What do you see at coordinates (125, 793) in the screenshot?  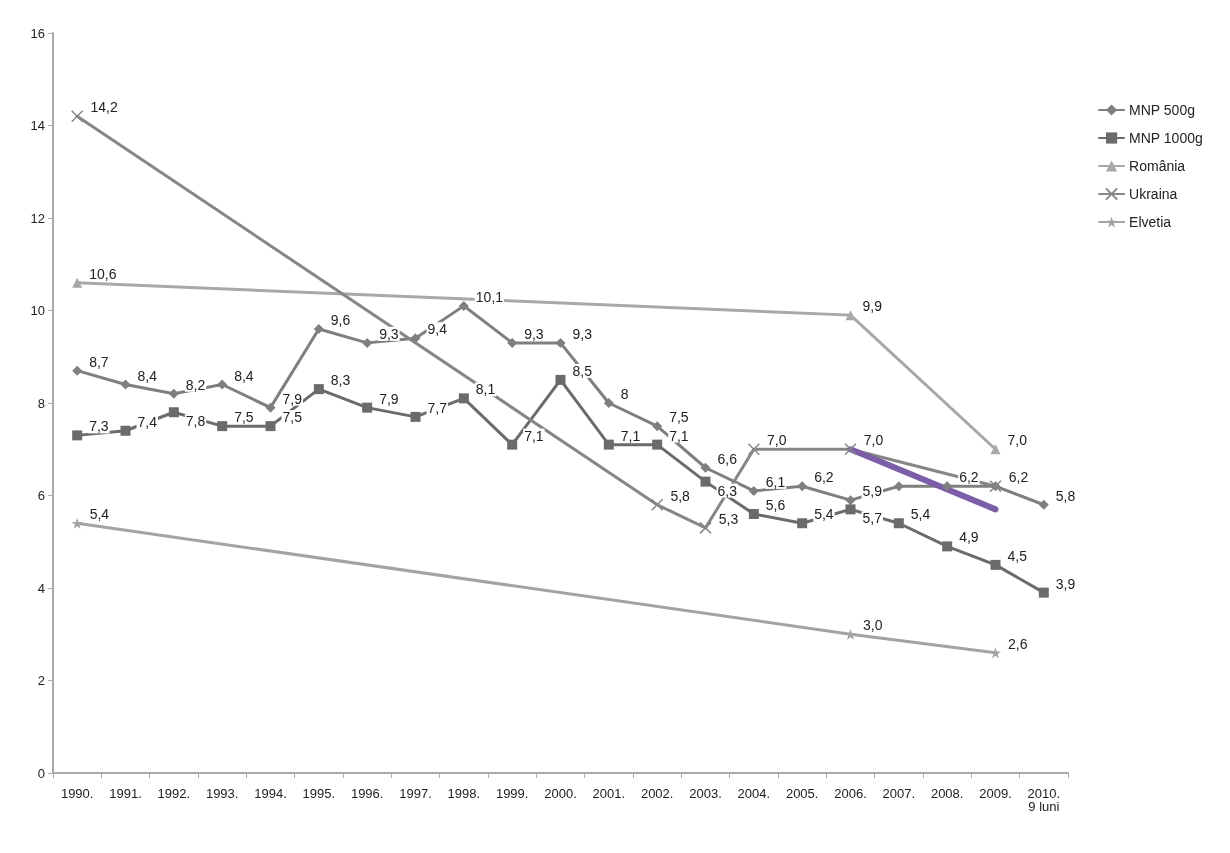 I see `x-tick-label: 1991.` at bounding box center [125, 793].